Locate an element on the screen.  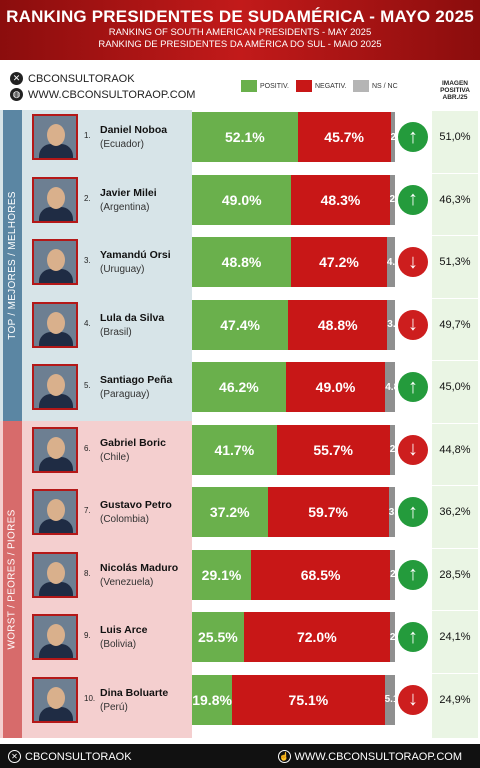
country-name: (Bolivia) is located at coordinates (118, 644).